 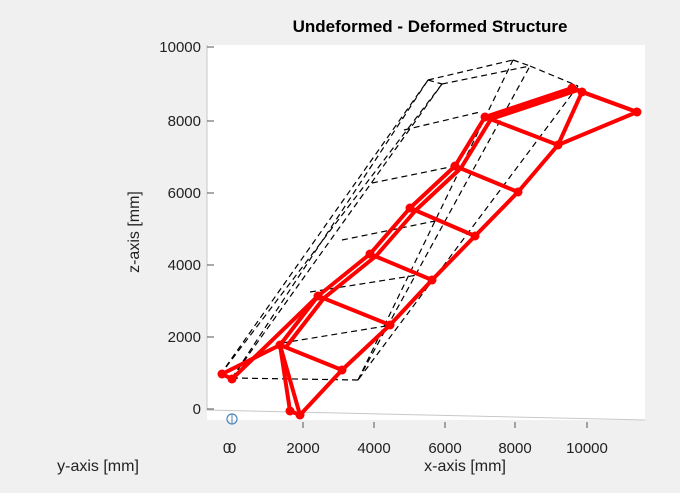 What do you see at coordinates (587, 448) in the screenshot?
I see `x-tick-label: 10000` at bounding box center [587, 448].